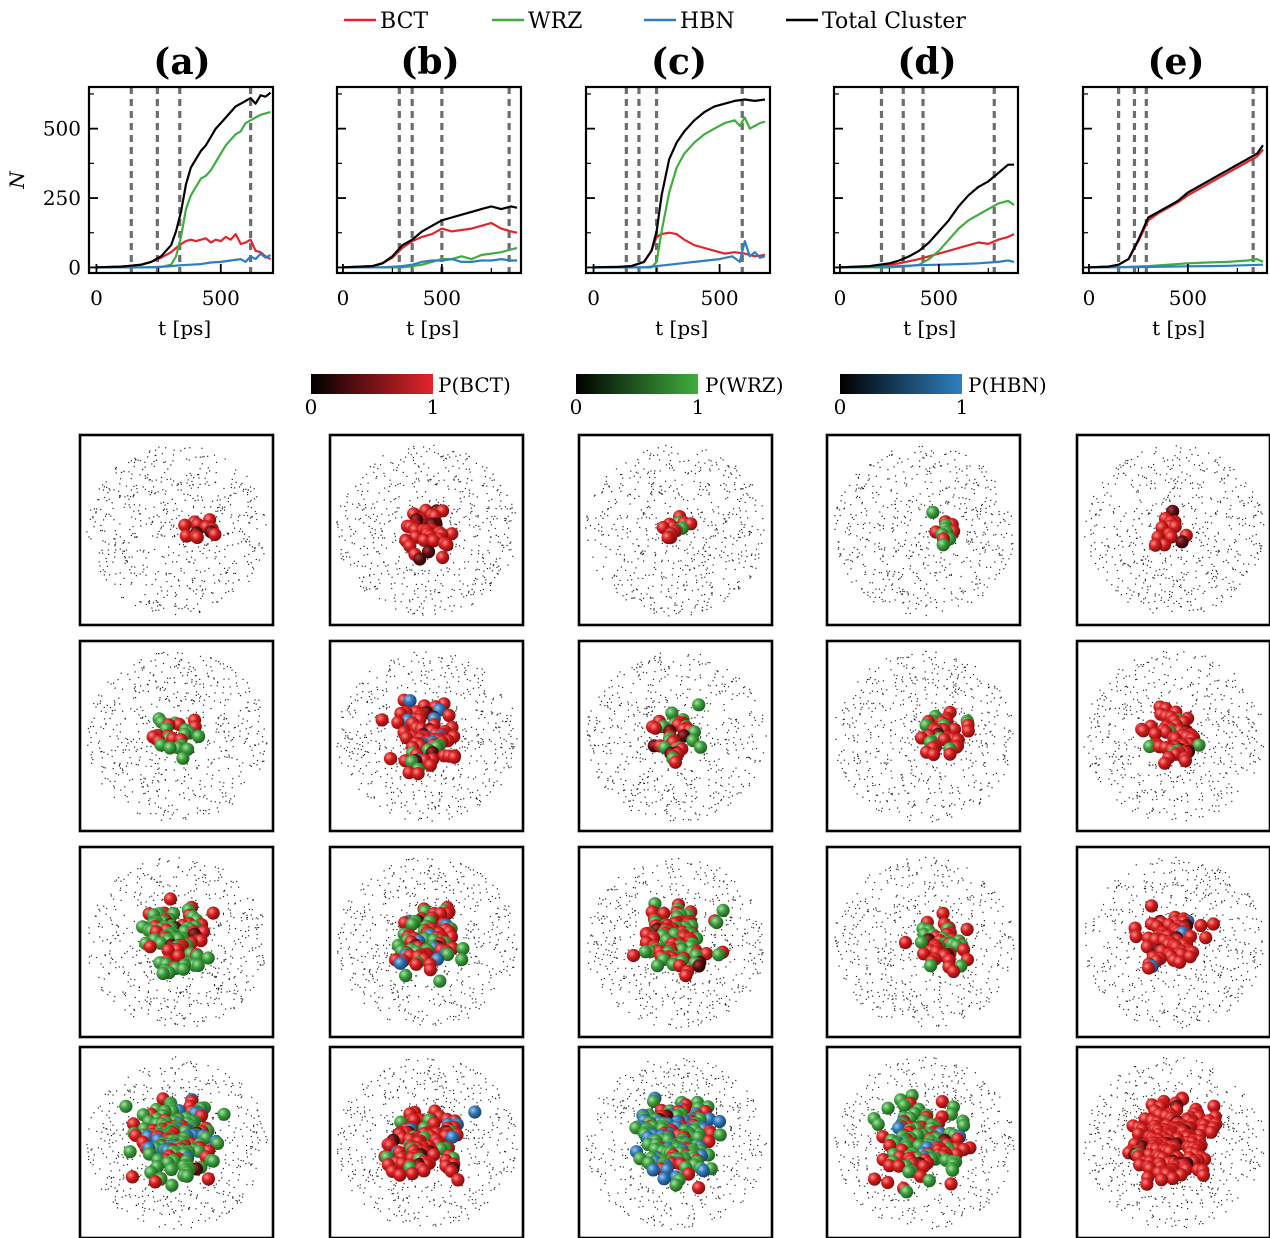 Image resolution: width=1270 pixels, height=1238 pixels. What do you see at coordinates (408, 396) in the screenshot?
I see `colorbar-bct: P(BCT) 0 1` at bounding box center [408, 396].